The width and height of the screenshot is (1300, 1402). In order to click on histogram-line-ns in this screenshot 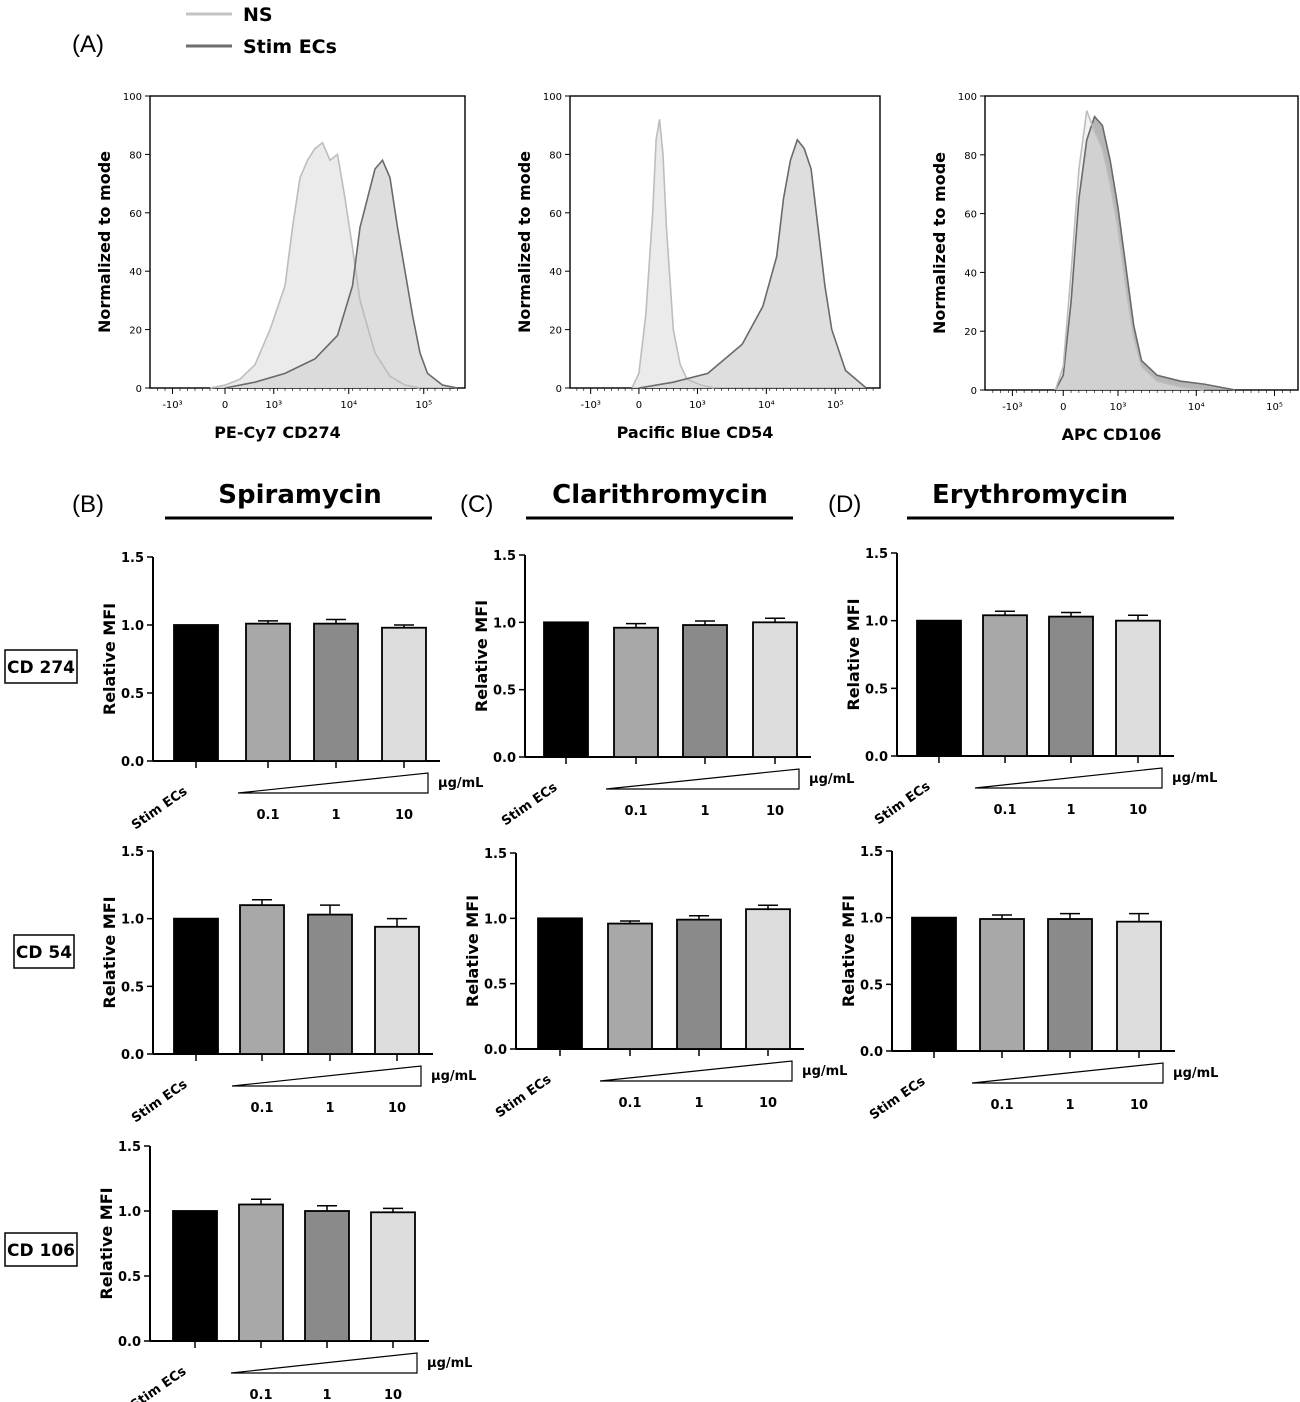, I will do `click(315, 265)`.